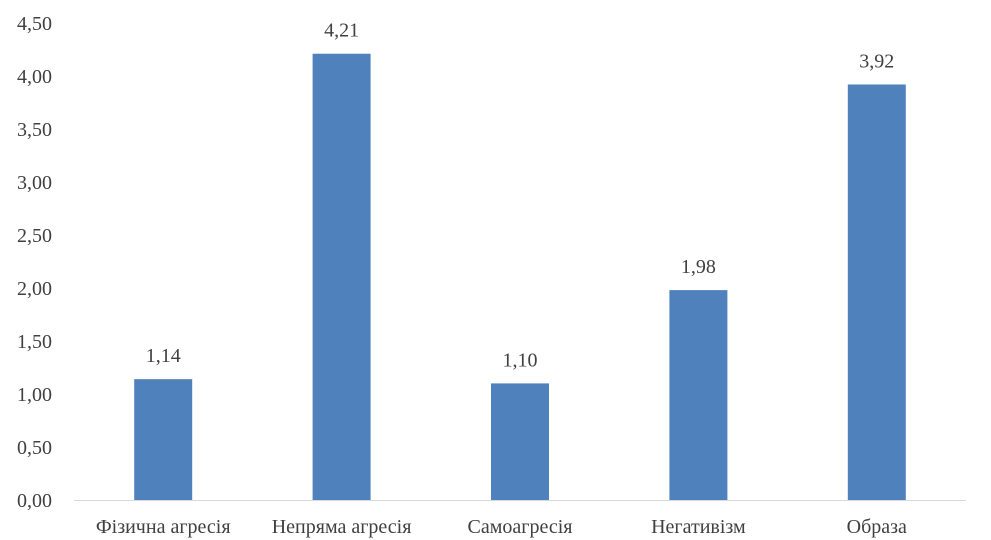 Image resolution: width=991 pixels, height=540 pixels. I want to click on y-tick-label: 4,50, so click(34, 24).